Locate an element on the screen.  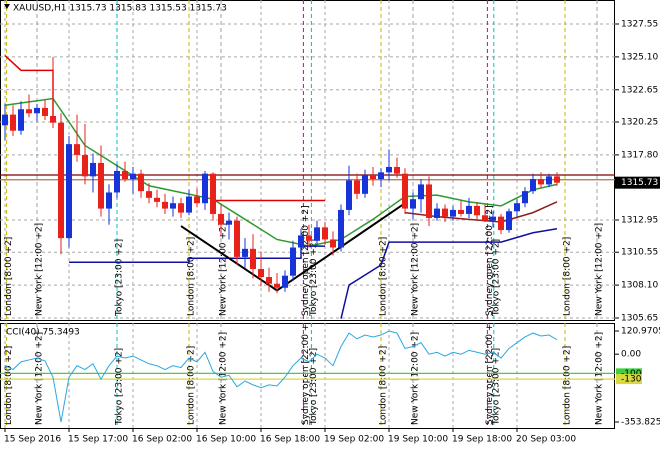
level-label: -130 is located at coordinates (631, 380).